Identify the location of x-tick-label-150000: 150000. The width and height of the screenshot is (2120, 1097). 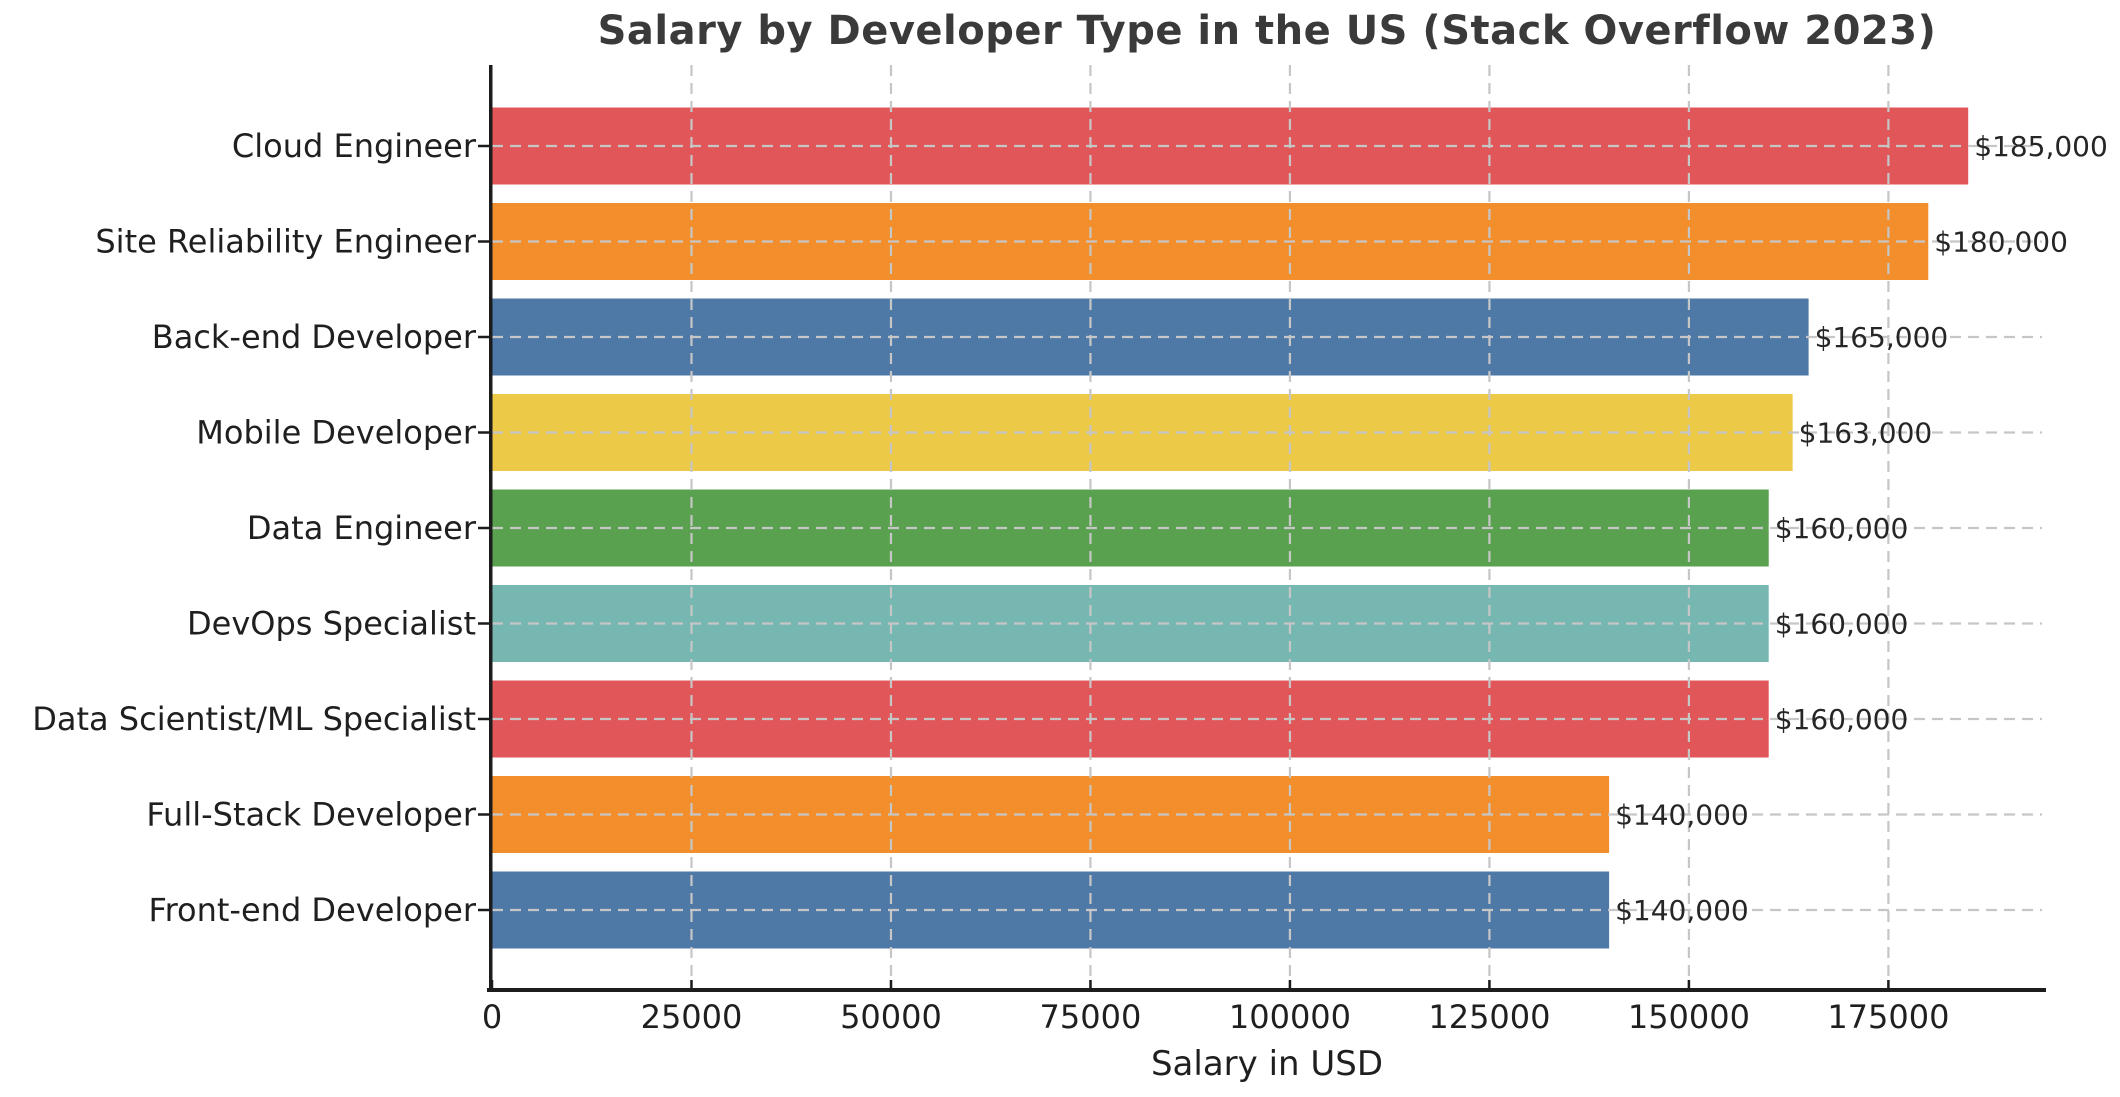
(1689, 1017).